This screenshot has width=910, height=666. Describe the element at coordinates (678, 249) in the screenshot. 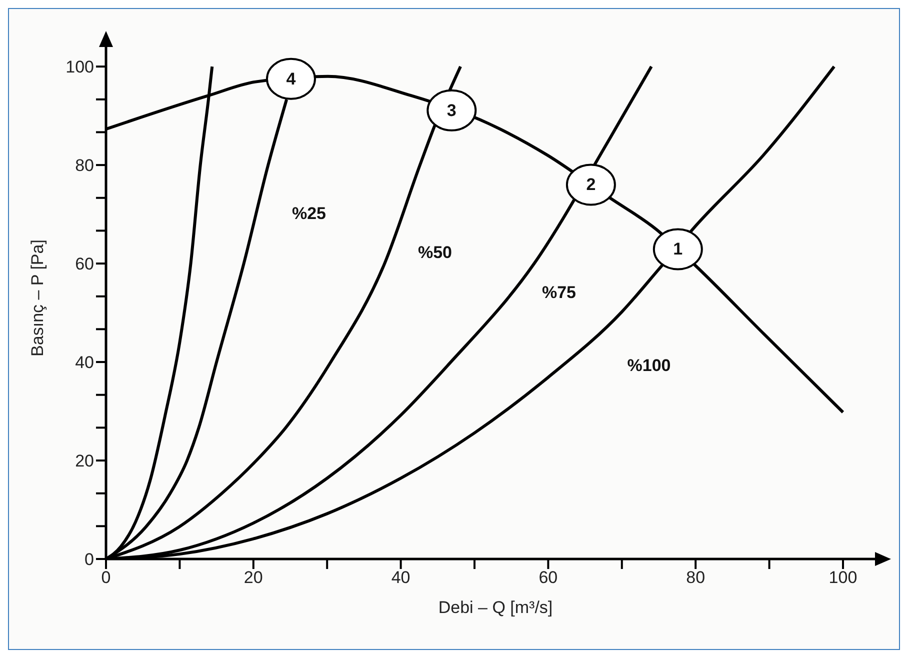

I see `annotation: 1` at that location.